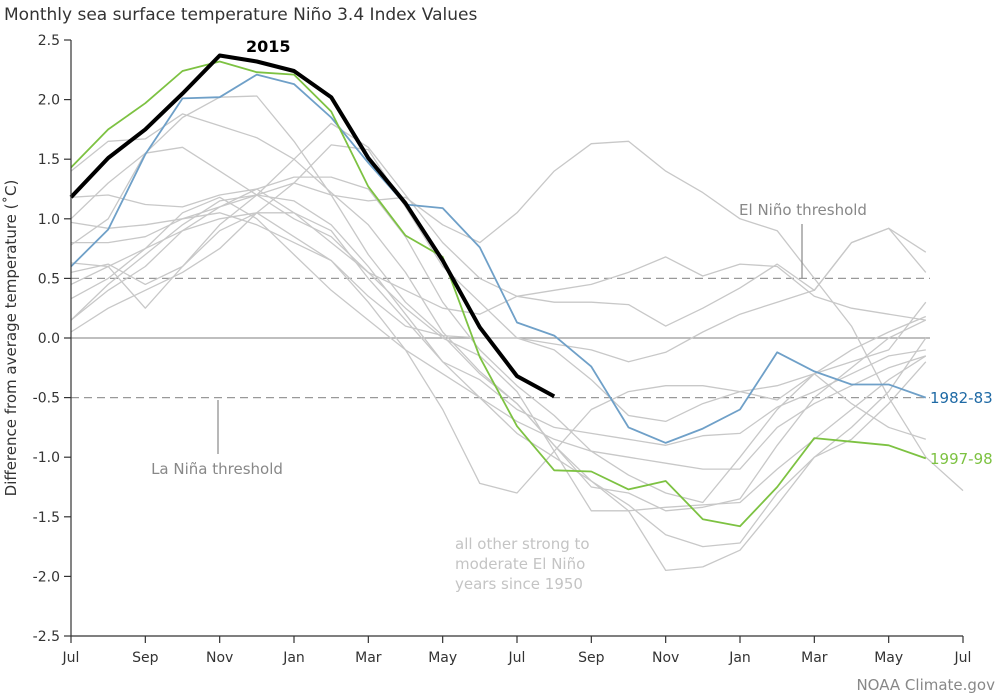 This screenshot has height=698, width=1000. What do you see at coordinates (46, 637) in the screenshot?
I see `y-tick-label: -2.5` at bounding box center [46, 637].